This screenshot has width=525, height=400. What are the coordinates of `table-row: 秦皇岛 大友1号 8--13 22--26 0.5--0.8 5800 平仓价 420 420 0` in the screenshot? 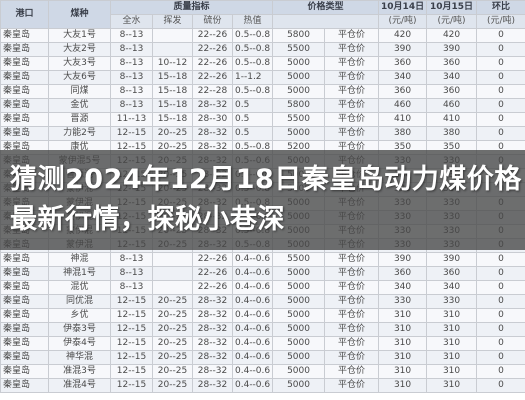 It's located at (262, 35).